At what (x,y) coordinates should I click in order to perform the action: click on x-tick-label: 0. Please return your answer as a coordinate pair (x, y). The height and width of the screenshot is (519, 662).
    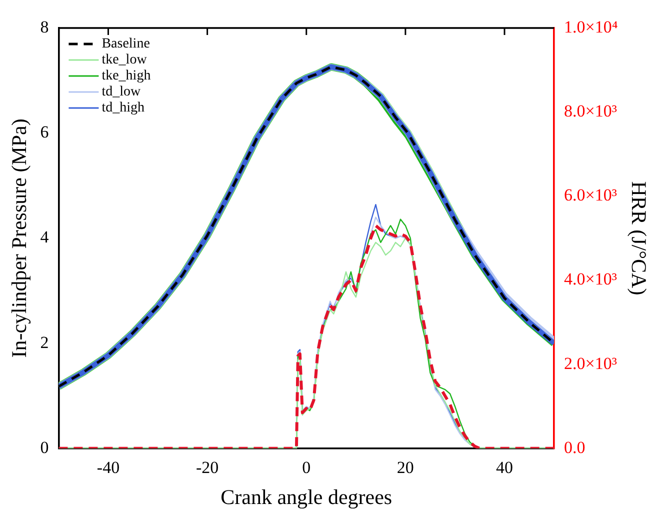
    Looking at the image, I should click on (306, 468).